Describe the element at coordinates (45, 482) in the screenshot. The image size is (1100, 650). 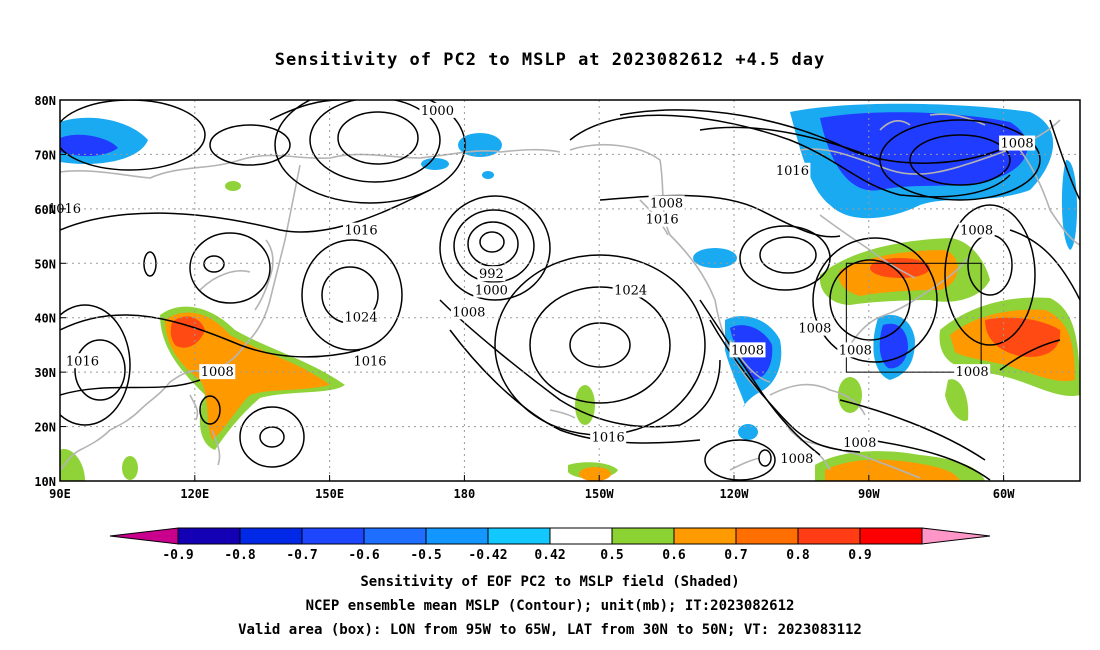
I see `lat-tick-label: 10N` at that location.